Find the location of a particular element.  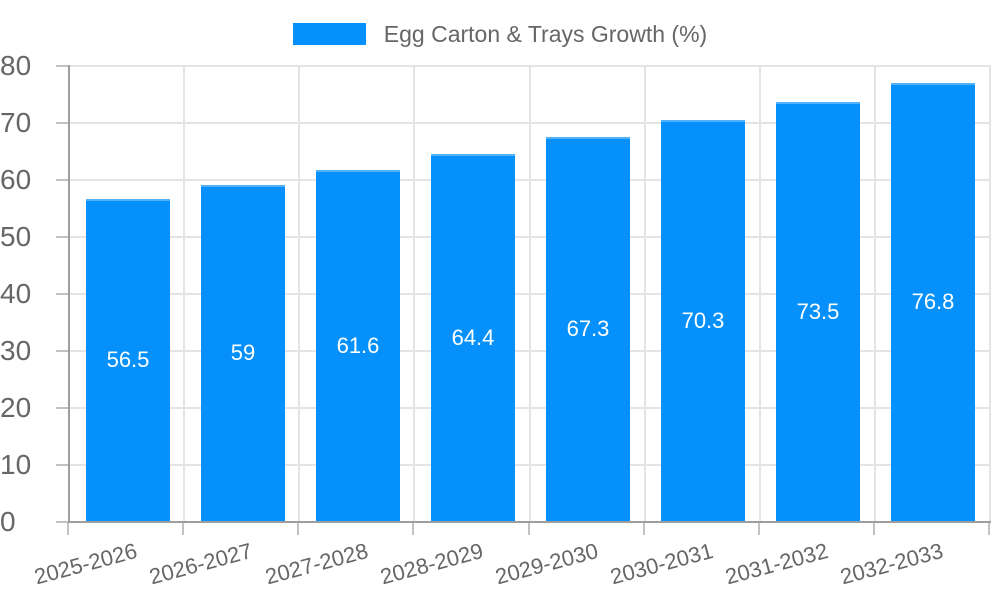

y-tick-label: 10 is located at coordinates (16, 464).